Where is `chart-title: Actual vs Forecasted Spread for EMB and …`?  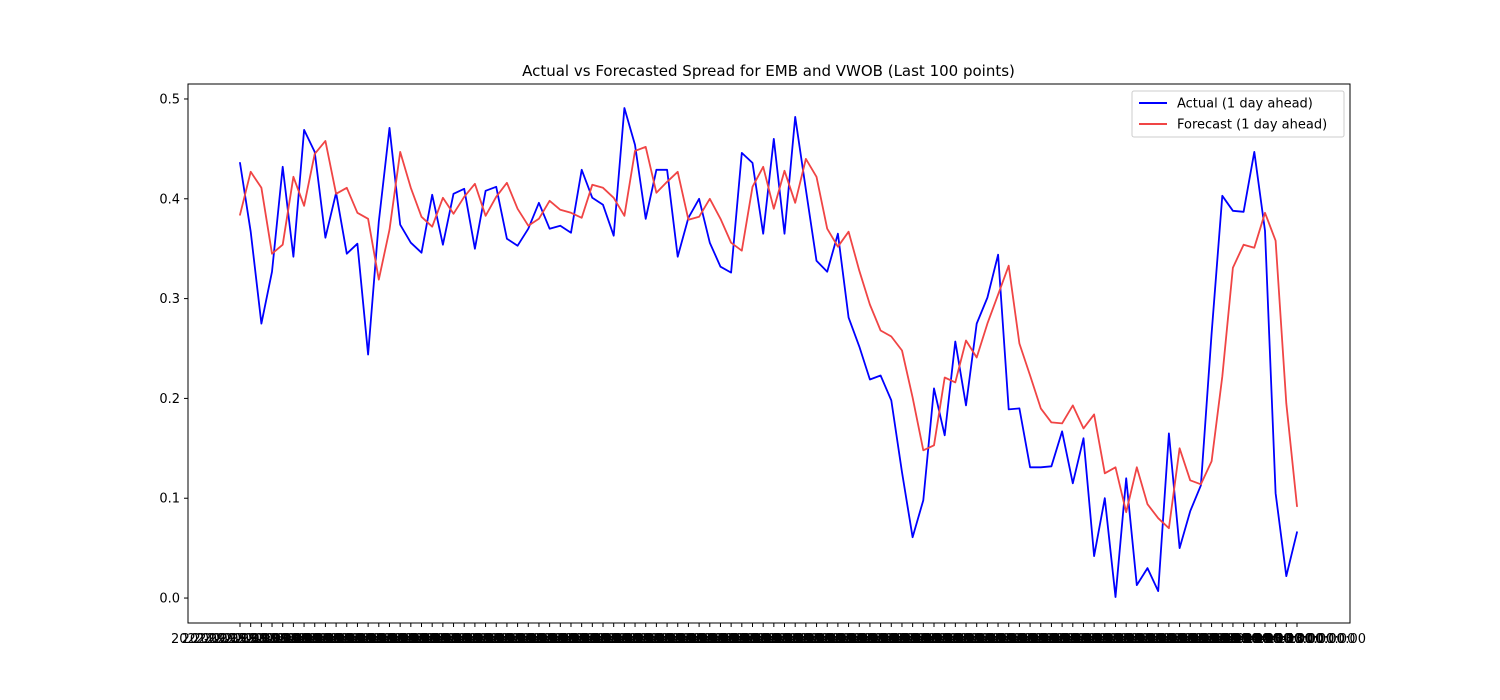 chart-title: Actual vs Forecasted Spread for EMB and … is located at coordinates (768, 71).